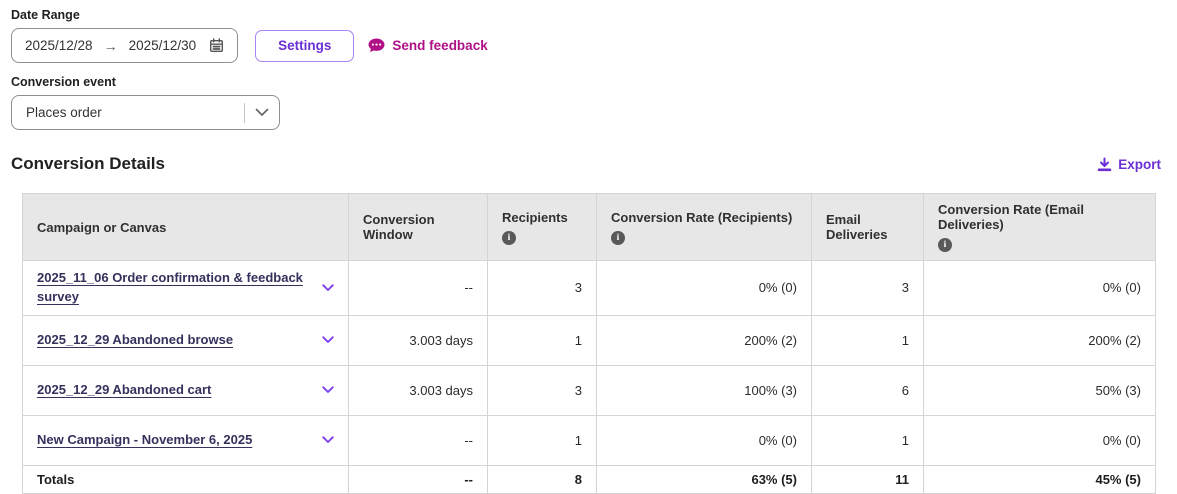 The height and width of the screenshot is (494, 1177). I want to click on col-campaign-or-canvas: Campaign or Canvas, so click(185, 227).